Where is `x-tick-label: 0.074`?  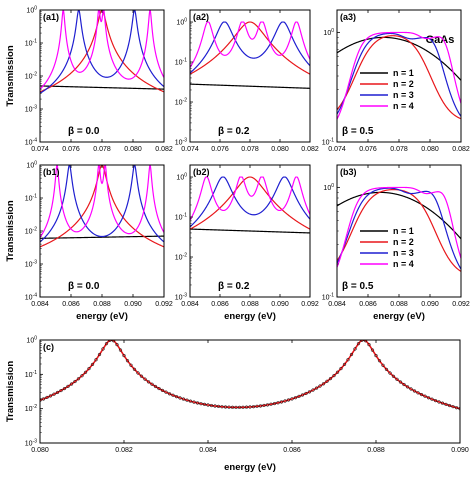 x-tick-label: 0.074 is located at coordinates (337, 149).